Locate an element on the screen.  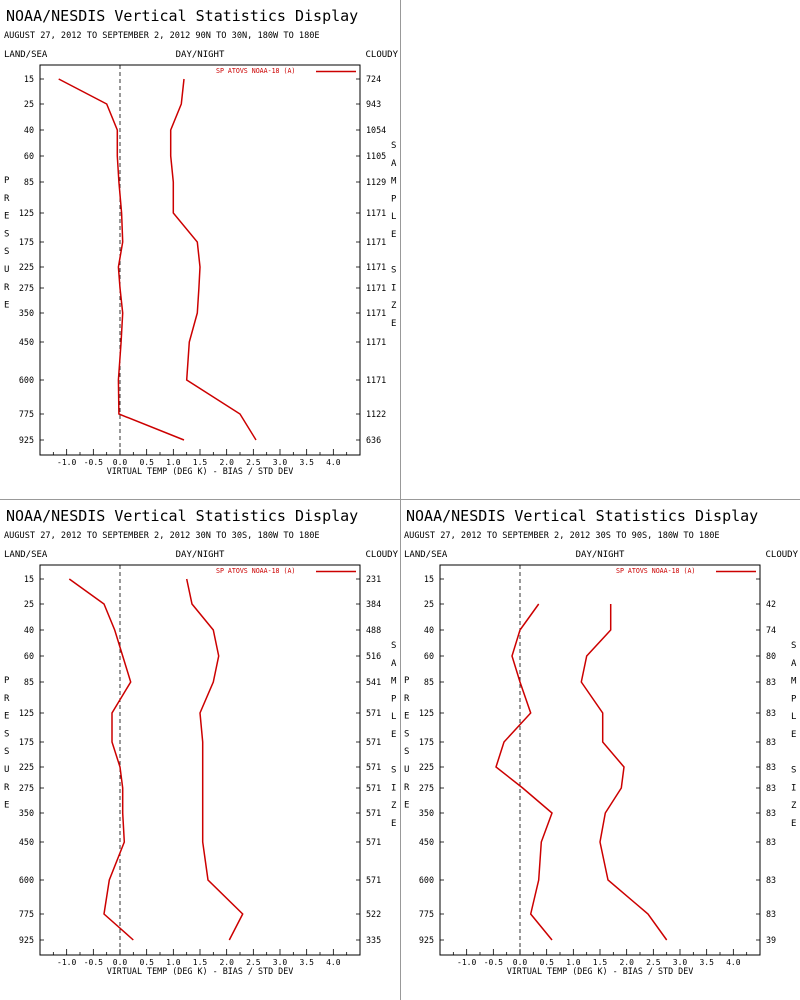
column-header-land-sea: LAND/SEA is located at coordinates (426, 555).